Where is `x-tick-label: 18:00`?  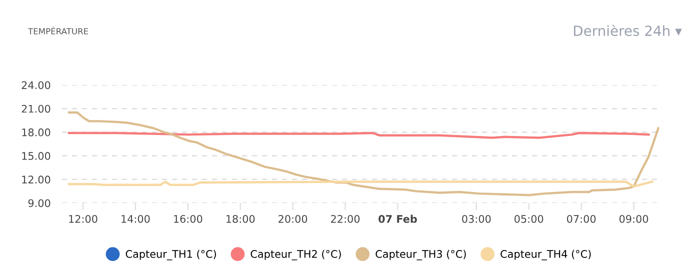
x-tick-label: 18:00 is located at coordinates (240, 218).